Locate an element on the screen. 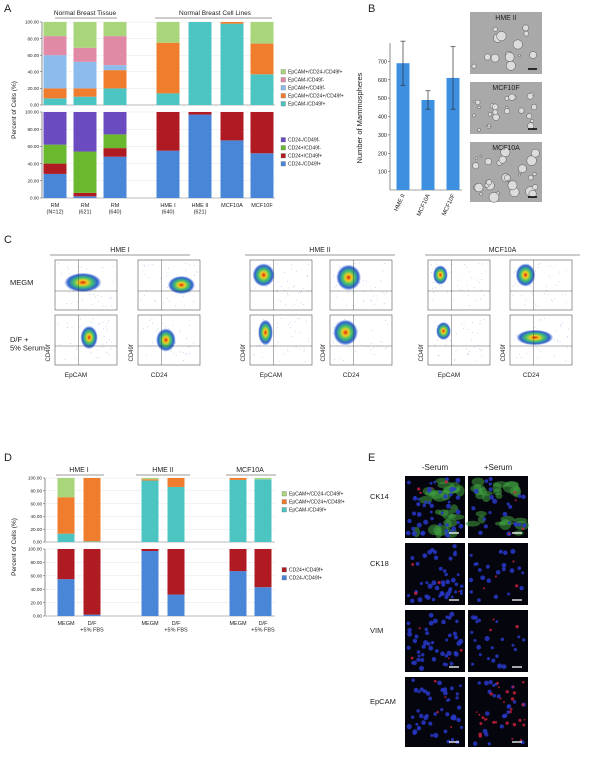  x-axis-label: EpCAM is located at coordinates (76, 375).